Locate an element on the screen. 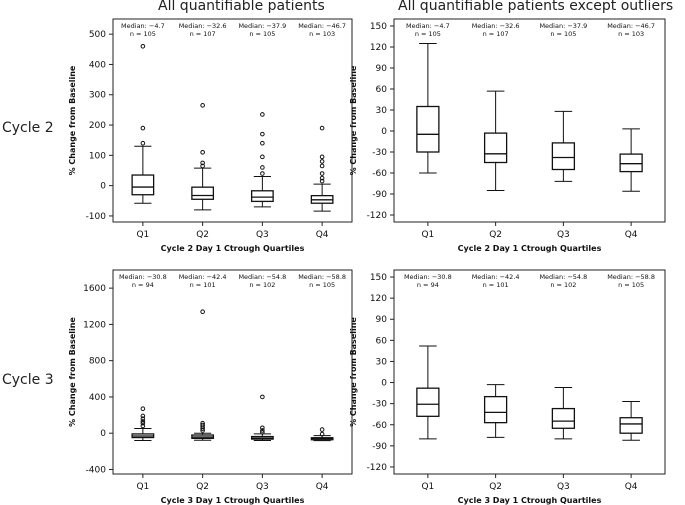 Image resolution: width=685 pixels, height=505 pixels. cycle2-all-ytick-label: 0 is located at coordinates (103, 187).